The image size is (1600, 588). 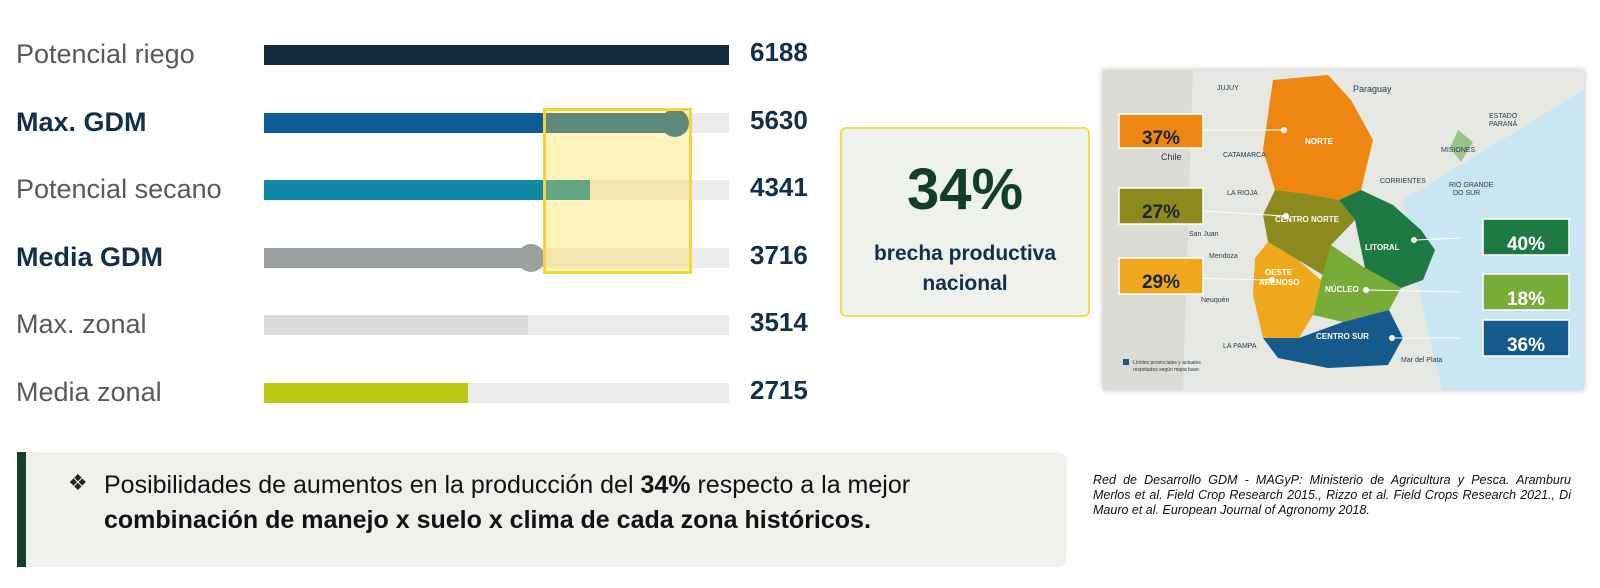 I want to click on map-legend-swatch, so click(x=1126, y=362).